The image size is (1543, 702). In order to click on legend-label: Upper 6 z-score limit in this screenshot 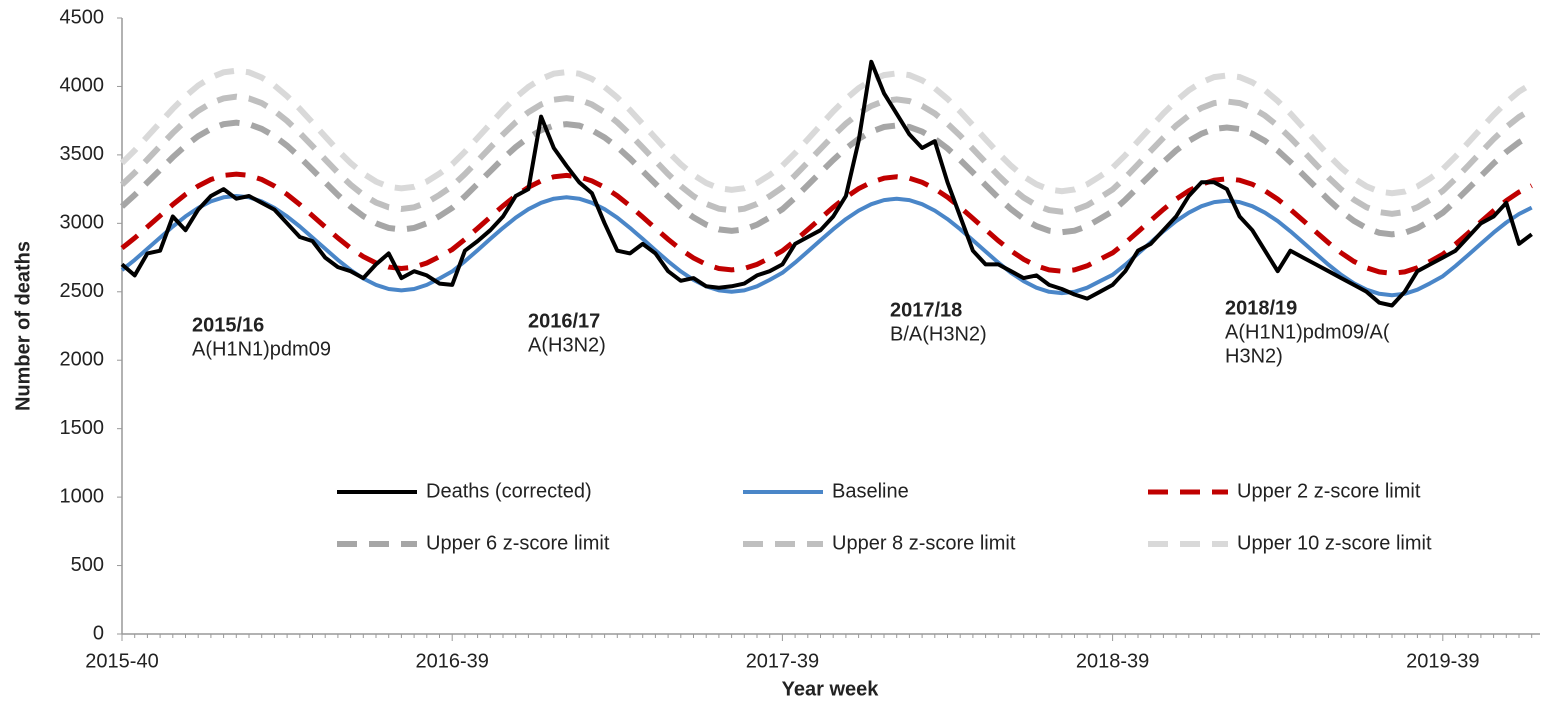, I will do `click(518, 543)`.